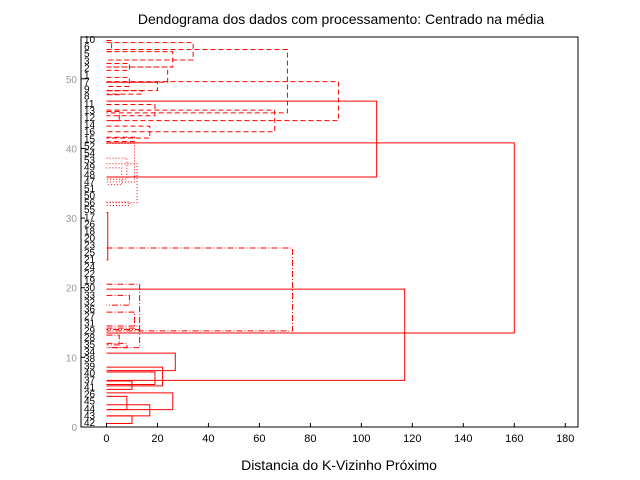  Describe the element at coordinates (90, 210) in the screenshot. I see `leaf-label-24: 55` at that location.